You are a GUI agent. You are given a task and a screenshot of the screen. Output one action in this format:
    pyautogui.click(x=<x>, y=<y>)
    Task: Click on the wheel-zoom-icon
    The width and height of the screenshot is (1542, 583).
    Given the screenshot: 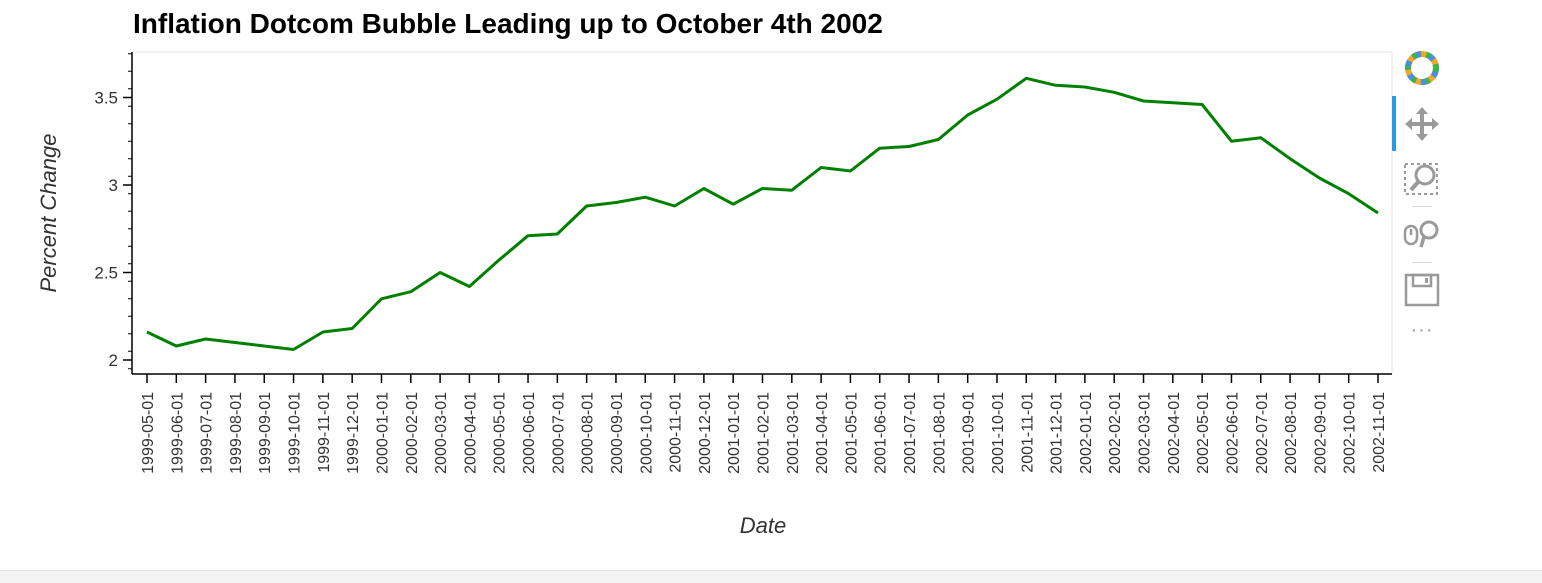 What is the action you would take?
    pyautogui.click(x=1422, y=234)
    